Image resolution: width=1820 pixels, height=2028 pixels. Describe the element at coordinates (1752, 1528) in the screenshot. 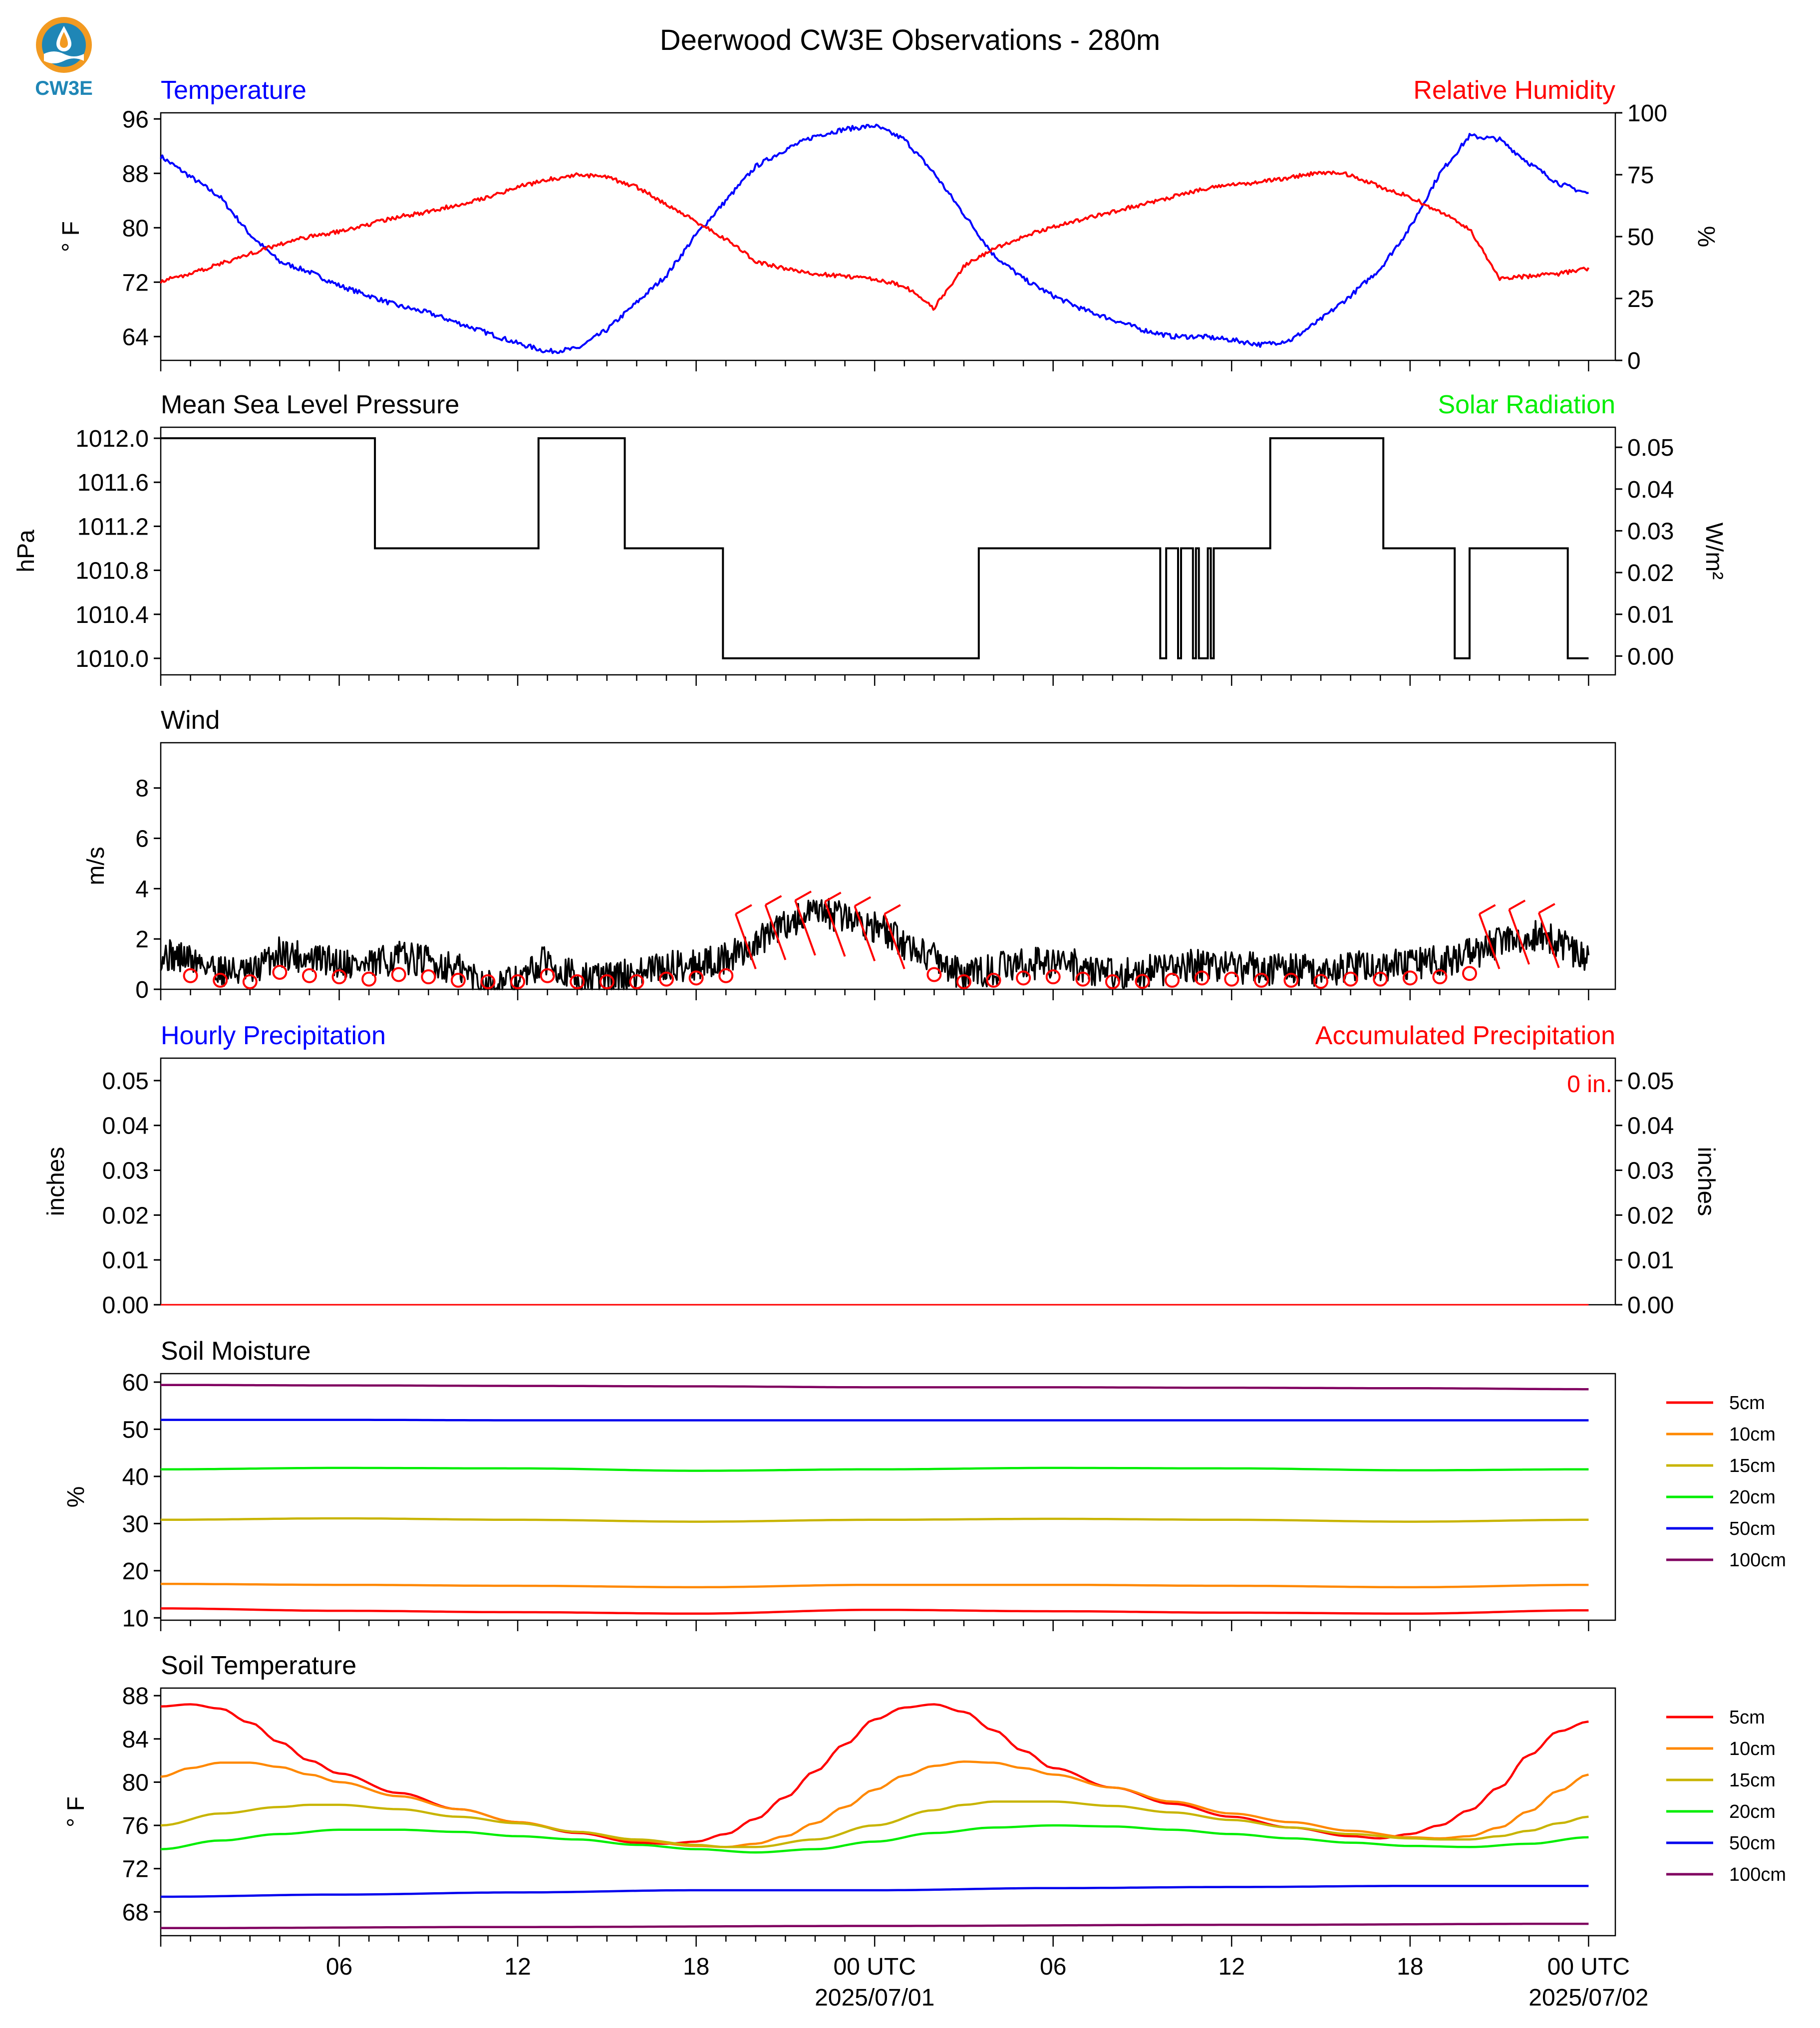

I see `soil-moisture-panel-legend-label: 50cm` at that location.